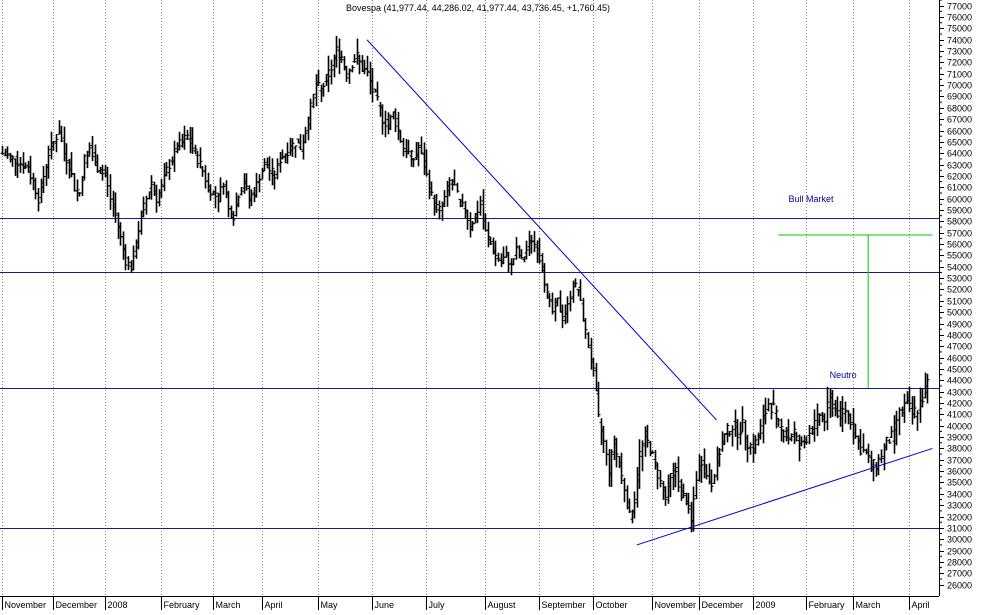  Describe the element at coordinates (959, 427) in the screenshot. I see `y-tick-label: 40000` at that location.